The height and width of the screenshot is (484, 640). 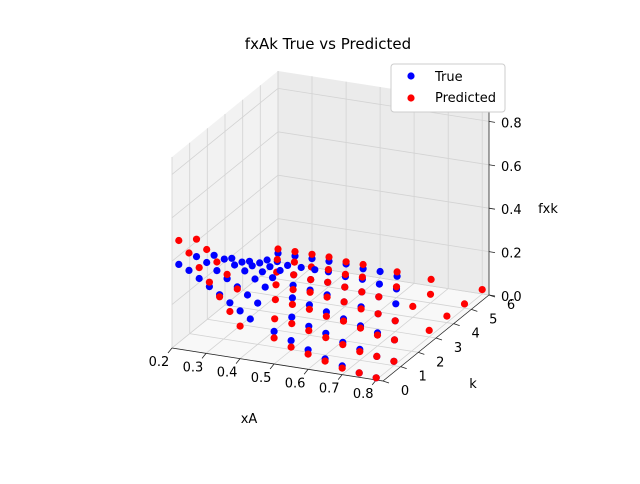 I want to click on z-tick-label: 0.0, so click(x=511, y=297).